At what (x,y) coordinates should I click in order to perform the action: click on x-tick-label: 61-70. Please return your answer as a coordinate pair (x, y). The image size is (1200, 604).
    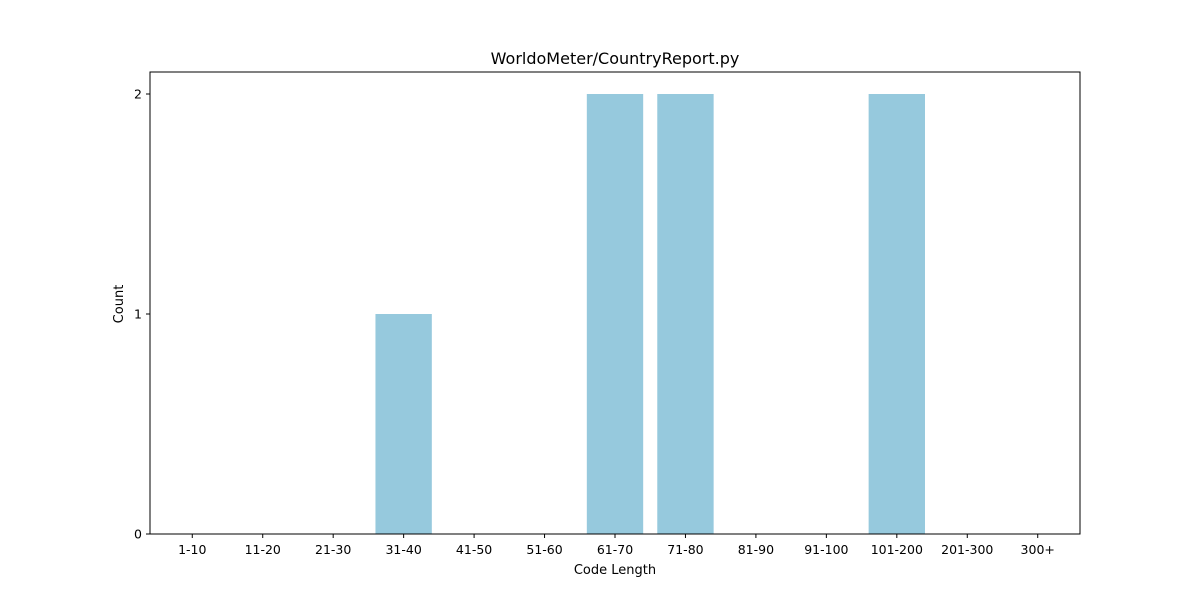
    Looking at the image, I should click on (615, 549).